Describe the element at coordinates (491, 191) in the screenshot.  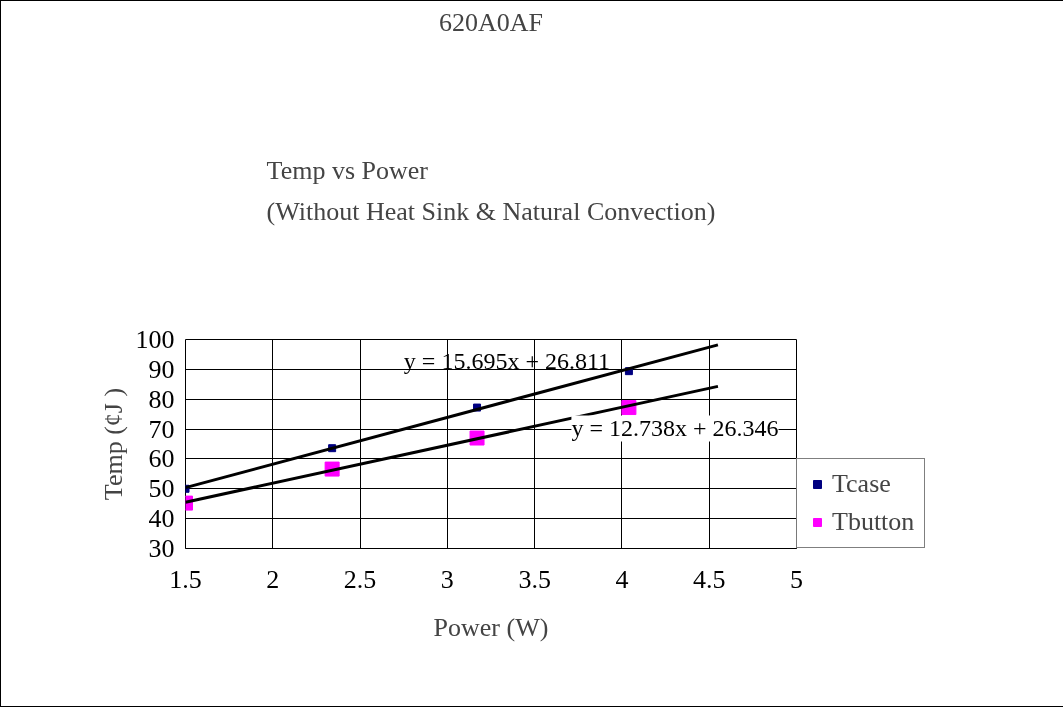
I see `chart-subtitle: Temp vs Power (Without Heat Sink & Natural Convection)` at that location.